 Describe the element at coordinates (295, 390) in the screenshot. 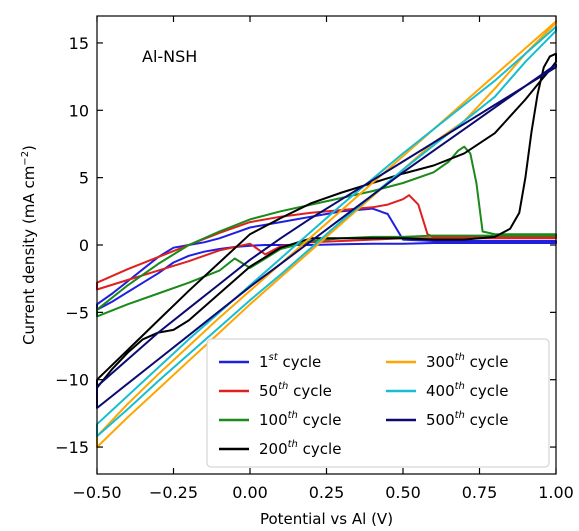

I see `legend-label-50: 50th cycle` at that location.